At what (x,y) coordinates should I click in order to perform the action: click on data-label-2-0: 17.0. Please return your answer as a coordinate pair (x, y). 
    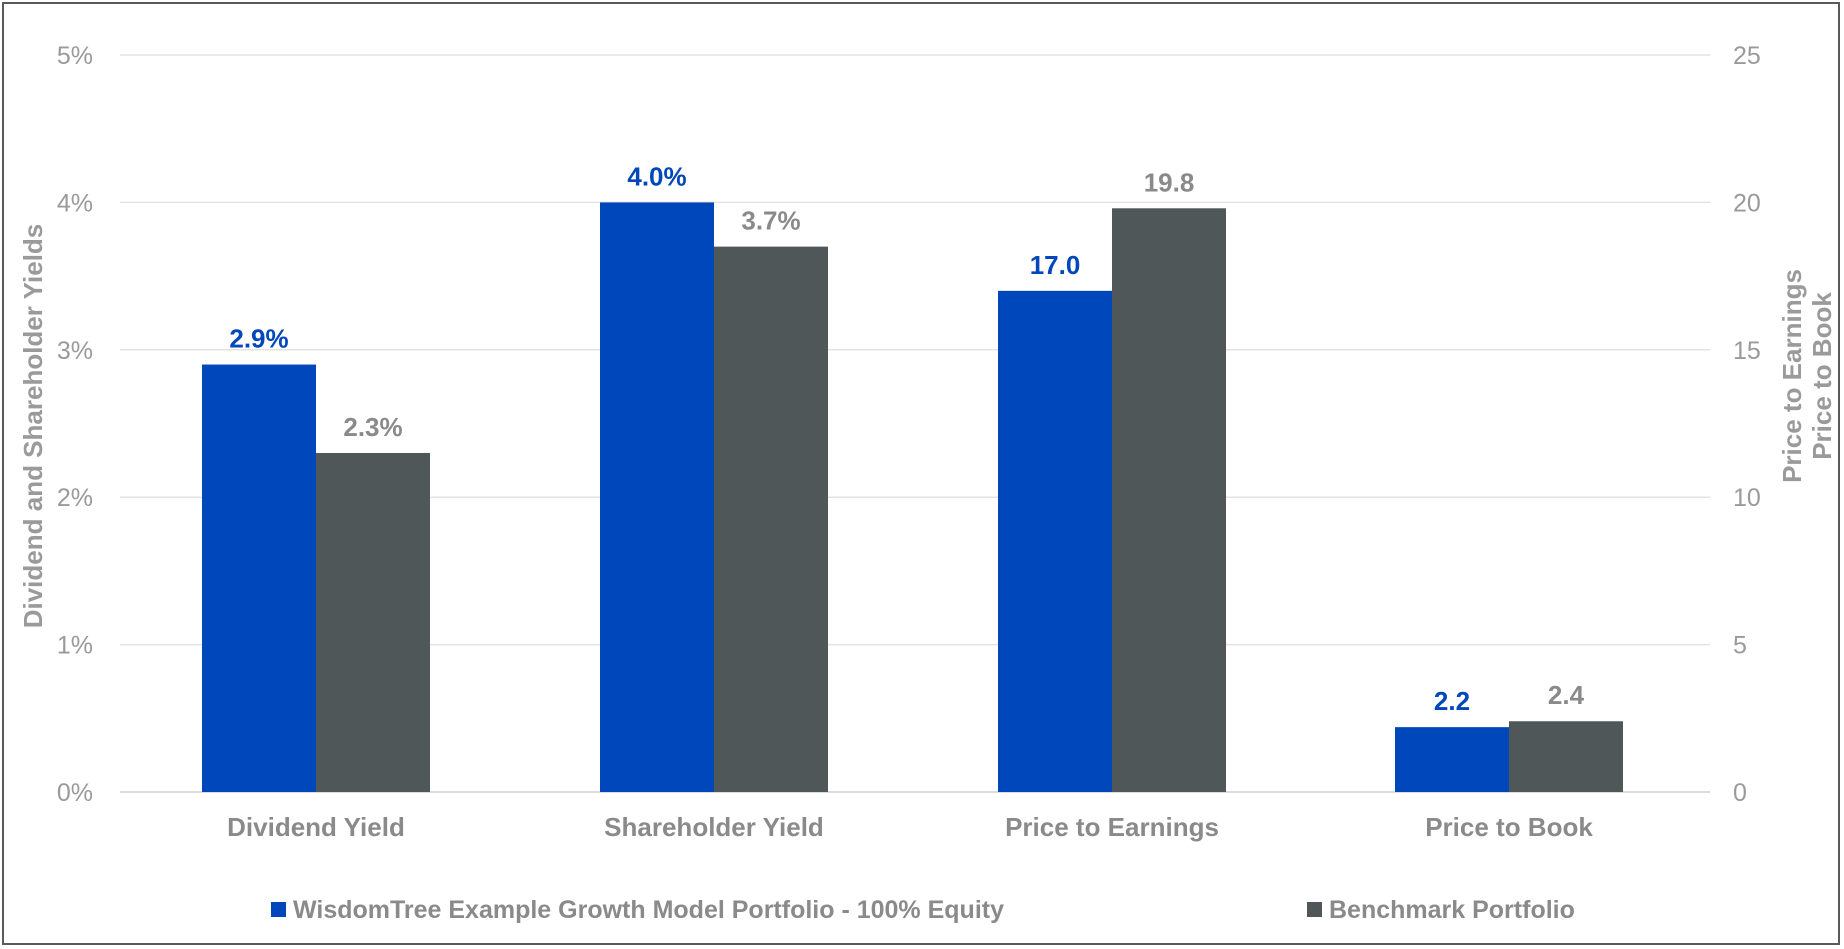
    Looking at the image, I should click on (1055, 265).